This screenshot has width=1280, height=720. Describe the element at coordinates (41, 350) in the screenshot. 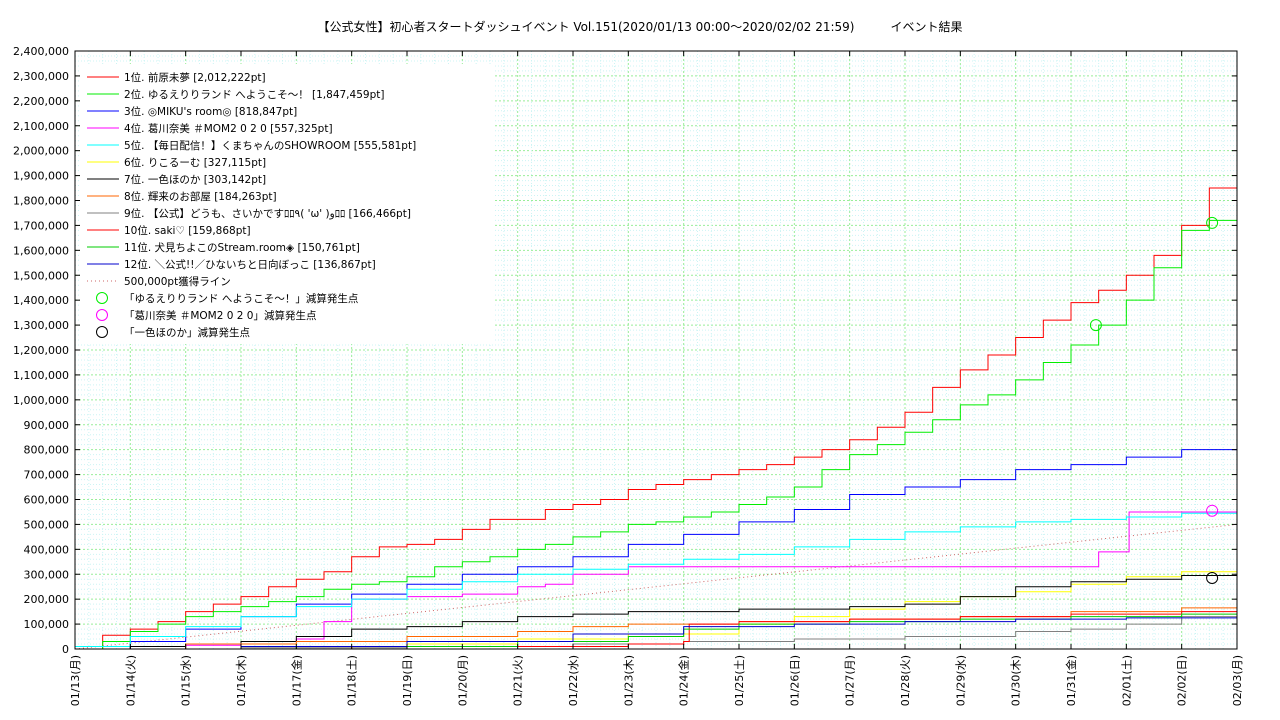

I see `y-tick-label: 1,200,000` at that location.